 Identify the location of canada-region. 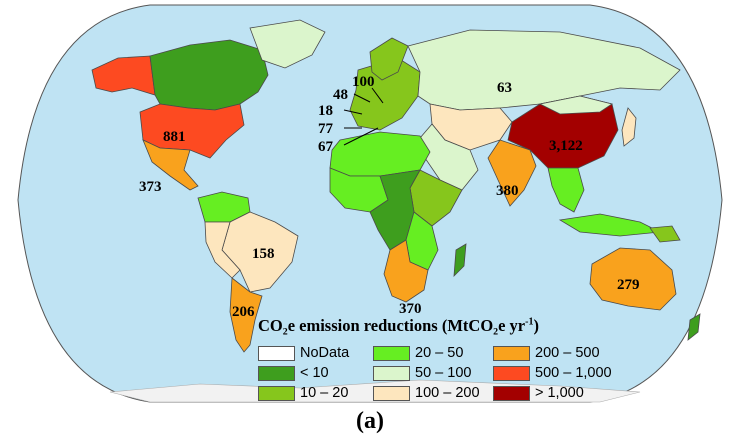
(209, 75).